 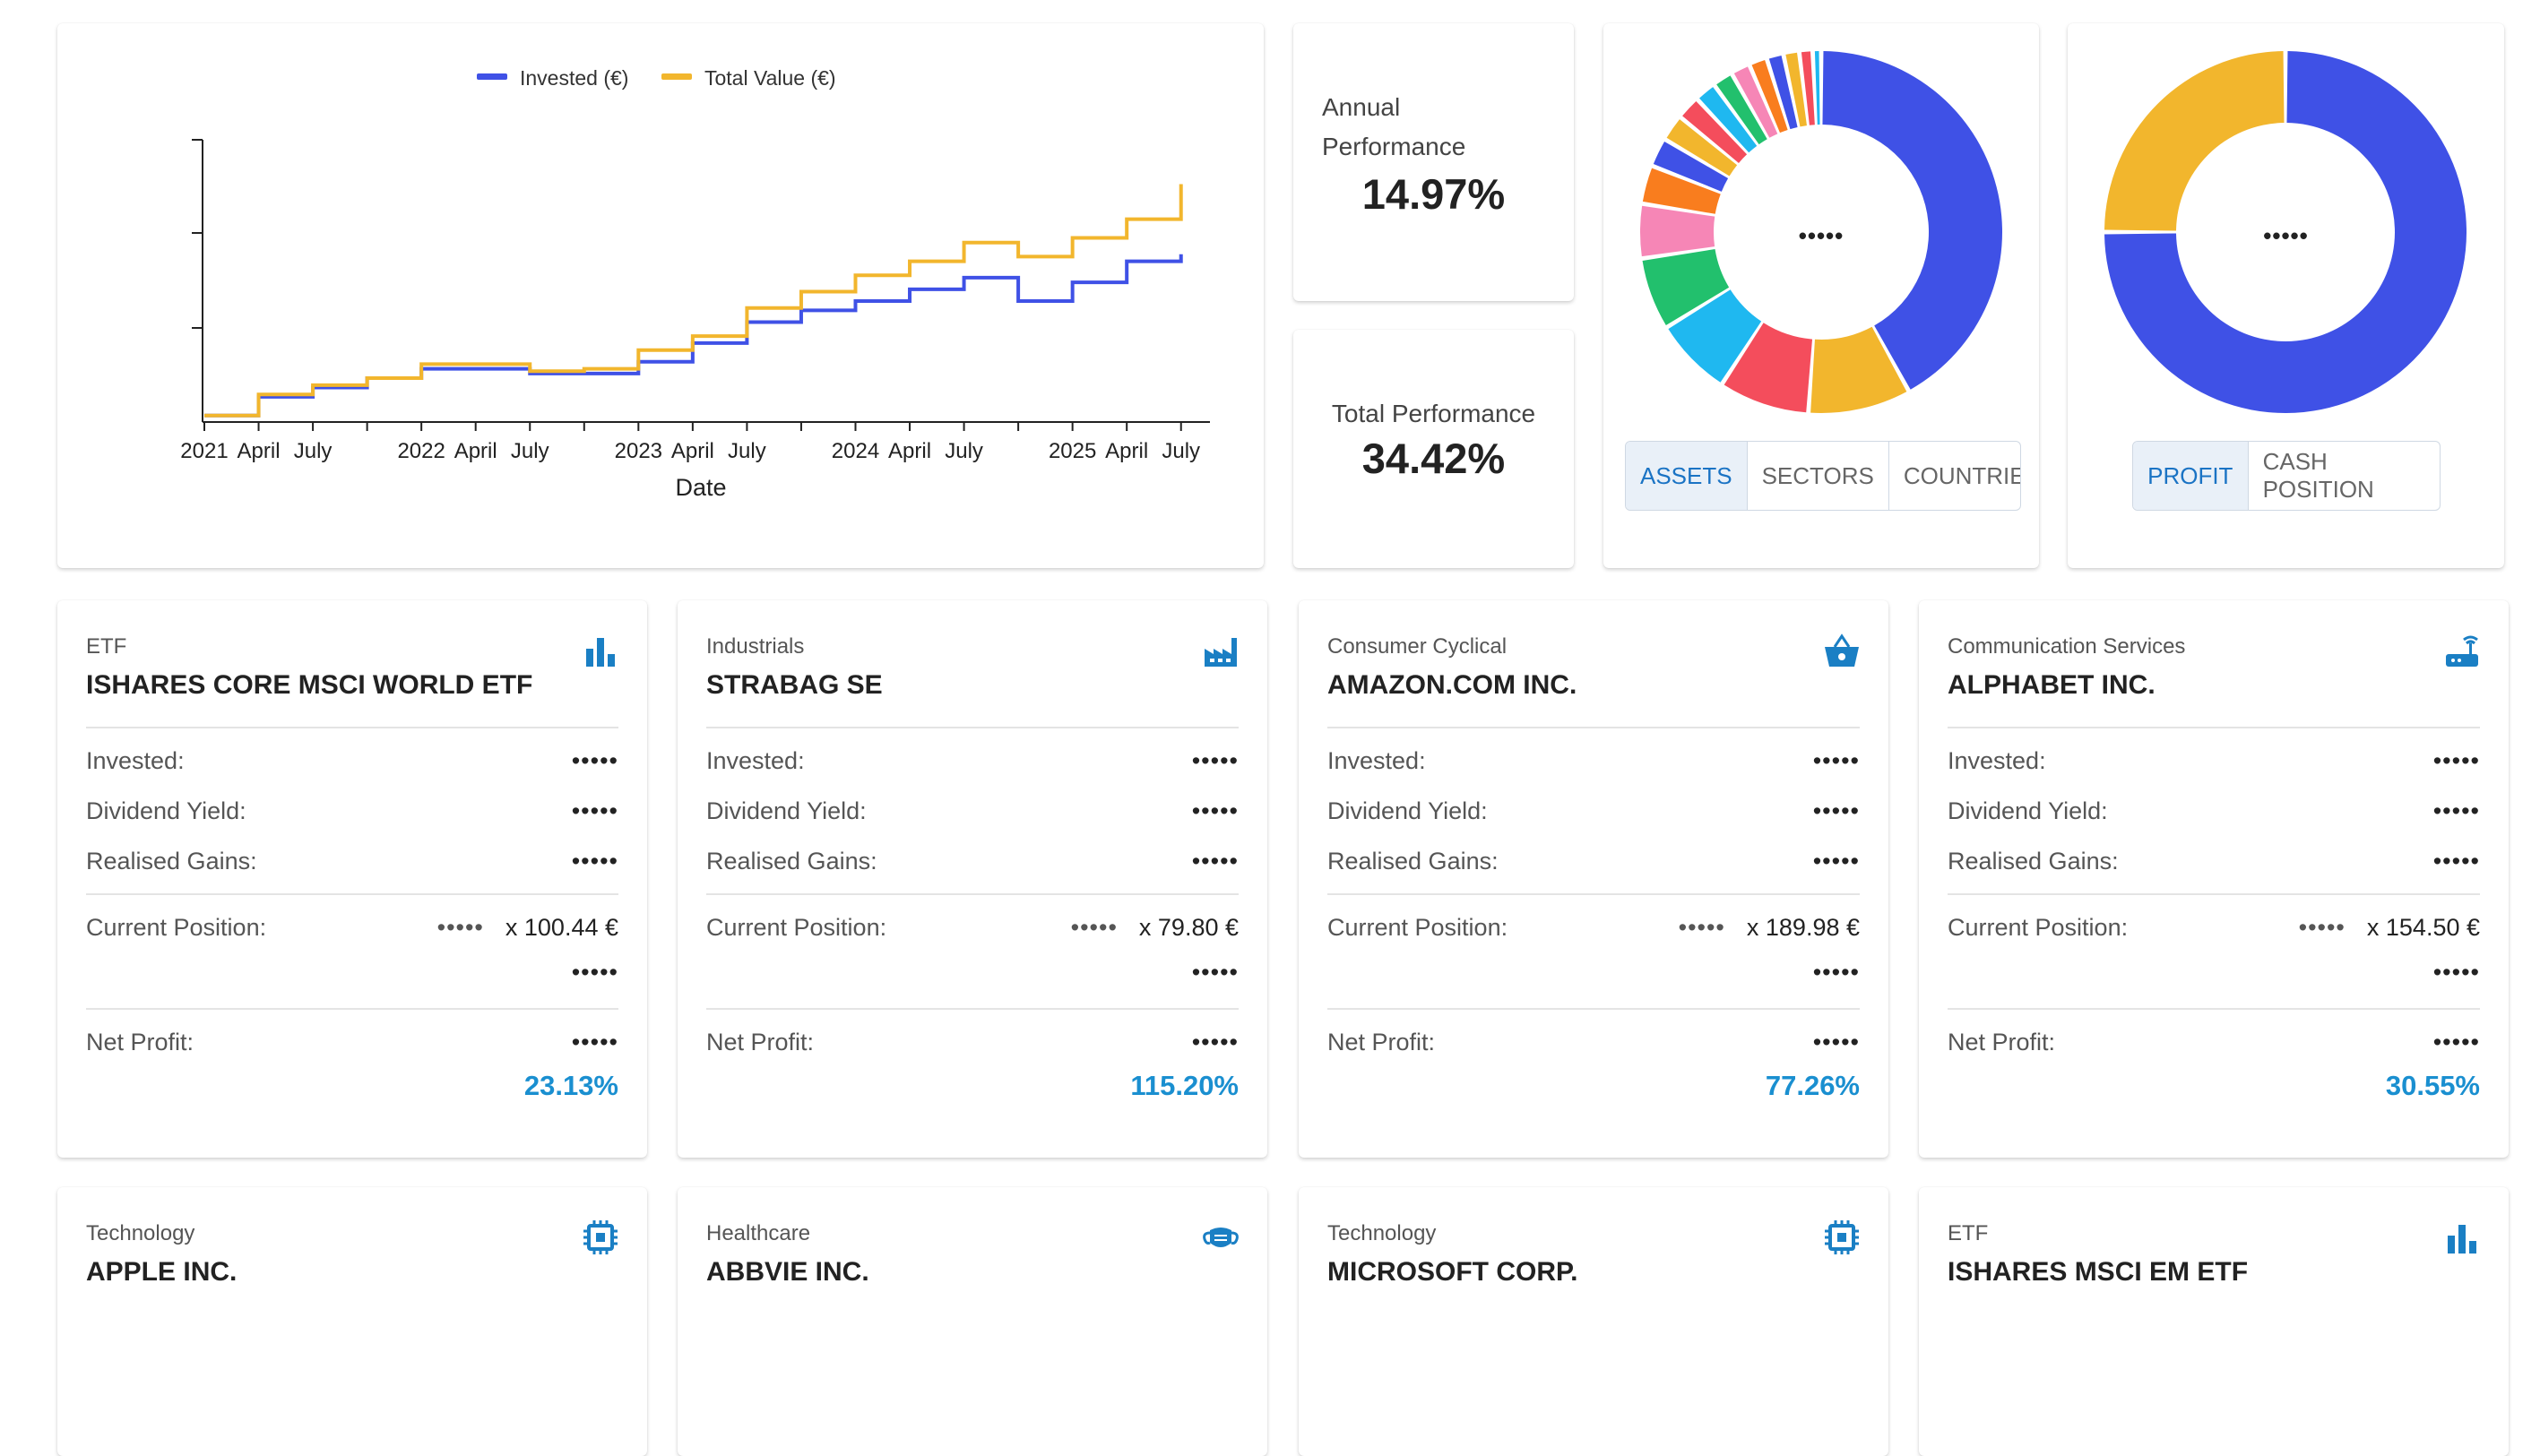 What do you see at coordinates (1822, 236) in the screenshot?
I see `donut-center-value: •••••` at bounding box center [1822, 236].